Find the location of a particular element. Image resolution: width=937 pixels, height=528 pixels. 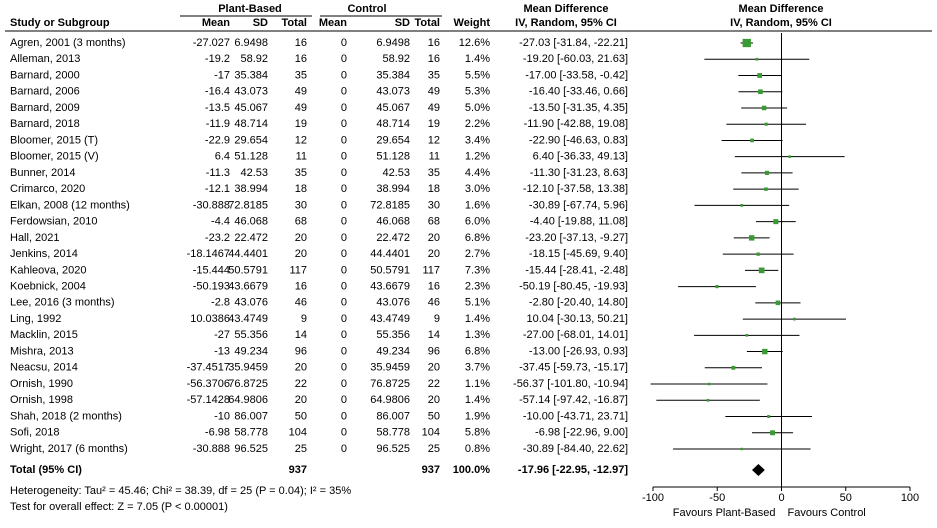

table-cell: 9 is located at coordinates (437, 319).